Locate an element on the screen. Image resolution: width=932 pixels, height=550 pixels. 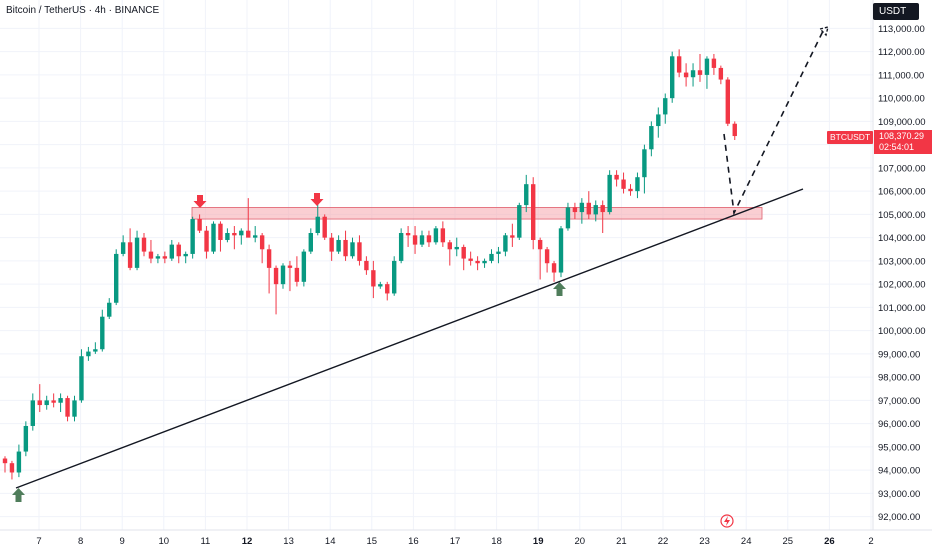
price-tick-label: 103,000.00 is located at coordinates (902, 261).